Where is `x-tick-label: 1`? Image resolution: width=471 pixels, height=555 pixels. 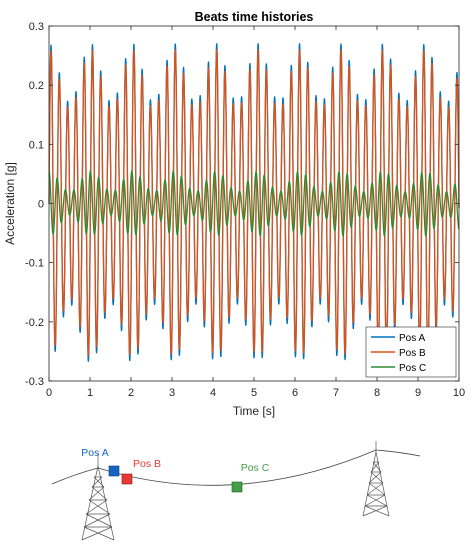 x-tick-label: 1 is located at coordinates (90, 393).